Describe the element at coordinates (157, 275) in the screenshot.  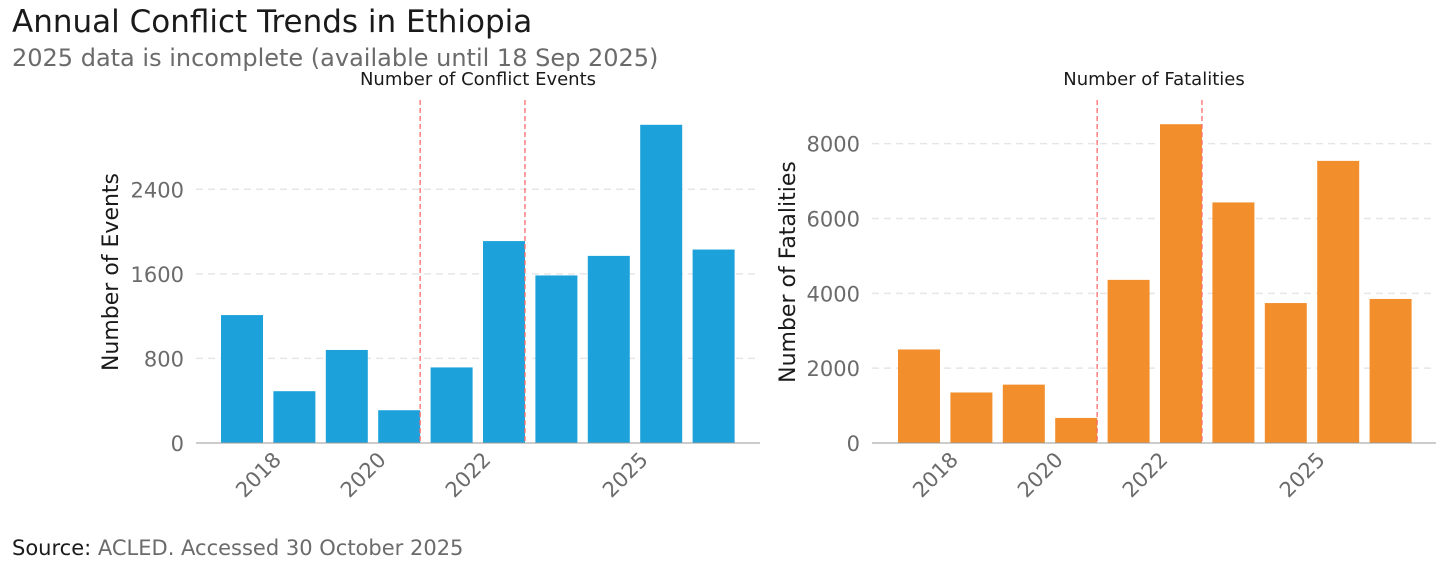
I see `events-y-tick-label: 1600` at that location.